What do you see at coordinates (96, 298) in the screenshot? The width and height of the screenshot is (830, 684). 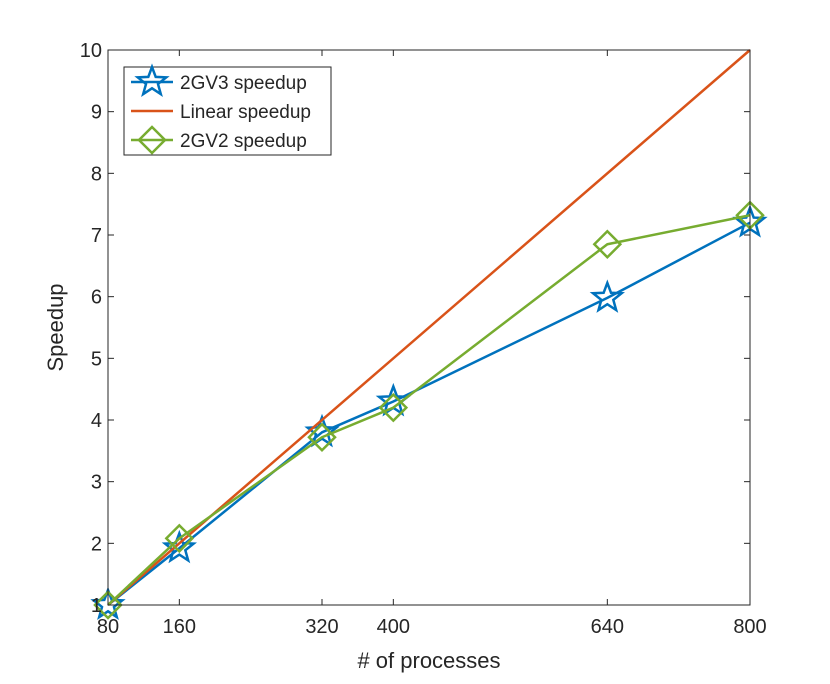 I see `y-tick-label: 6` at bounding box center [96, 298].